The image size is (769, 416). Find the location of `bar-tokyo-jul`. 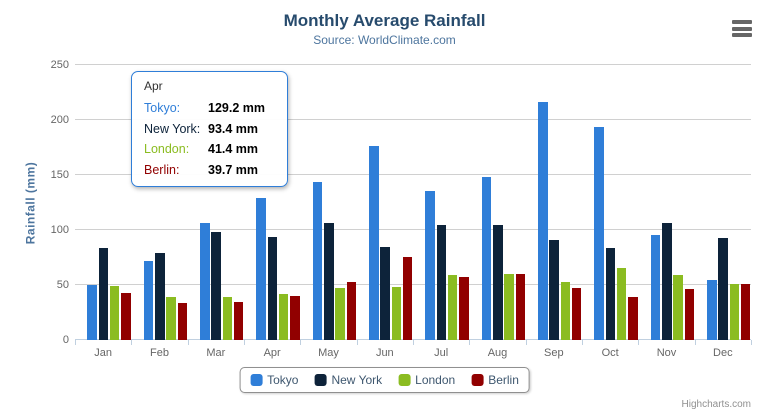

bar-tokyo-jul is located at coordinates (430, 265).